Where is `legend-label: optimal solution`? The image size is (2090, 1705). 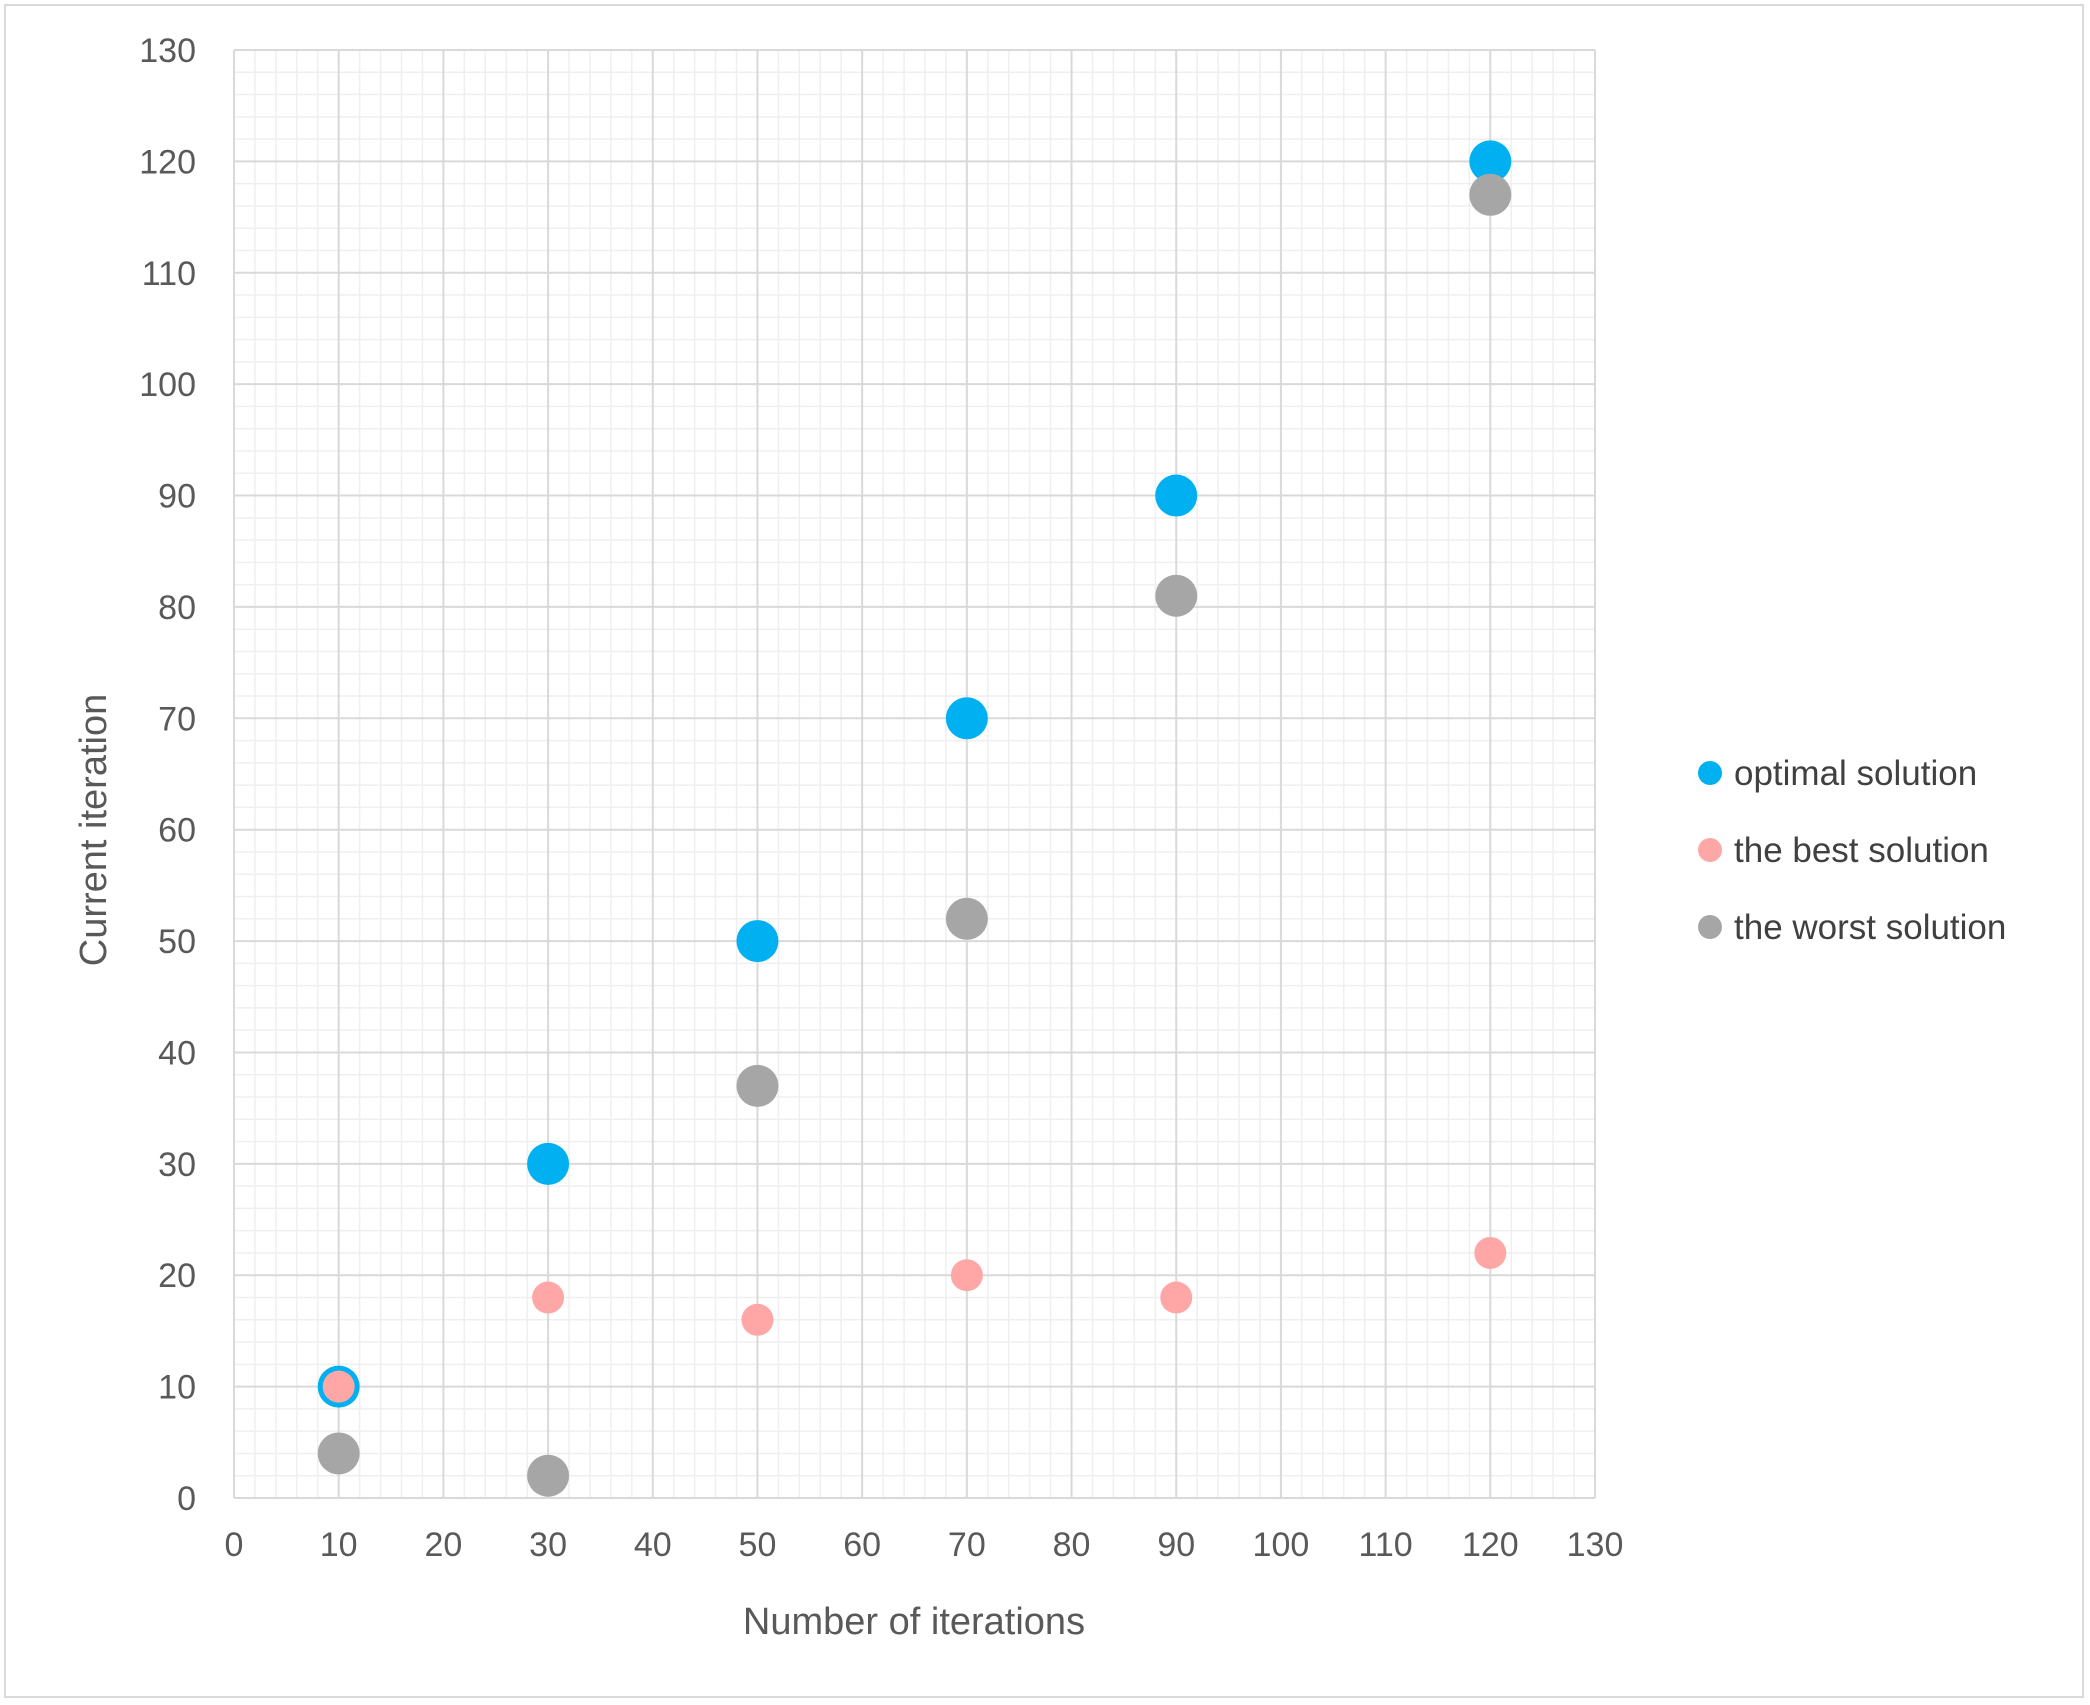
legend-label: optimal solution is located at coordinates (1855, 773).